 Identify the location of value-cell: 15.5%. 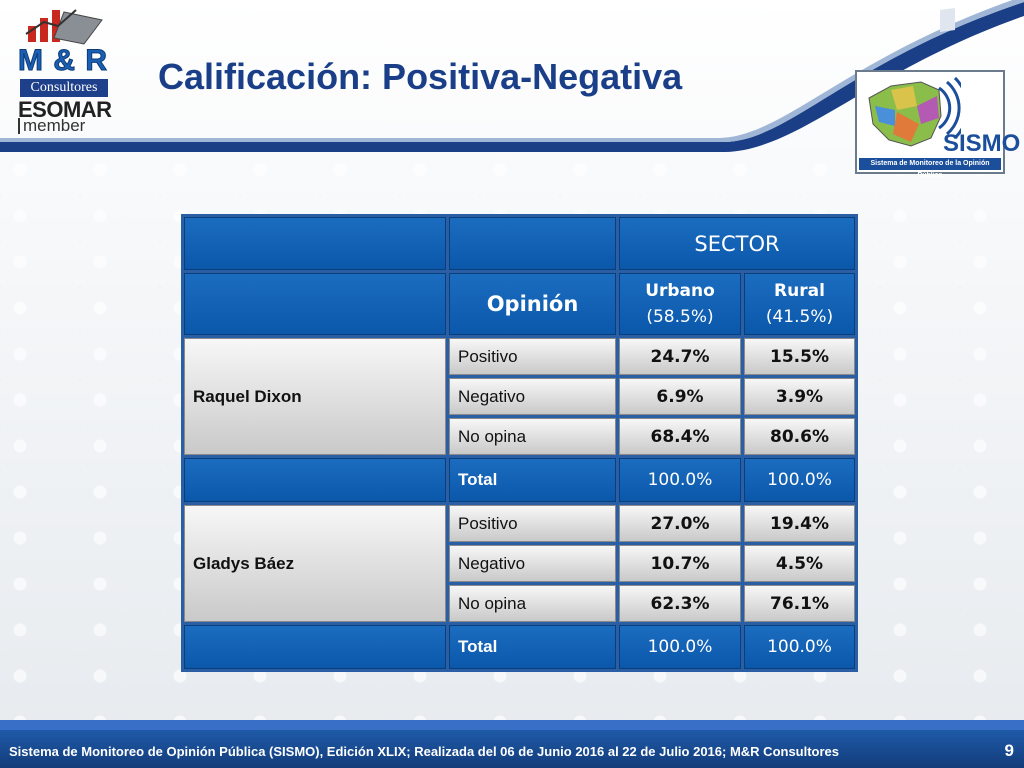
(799, 356).